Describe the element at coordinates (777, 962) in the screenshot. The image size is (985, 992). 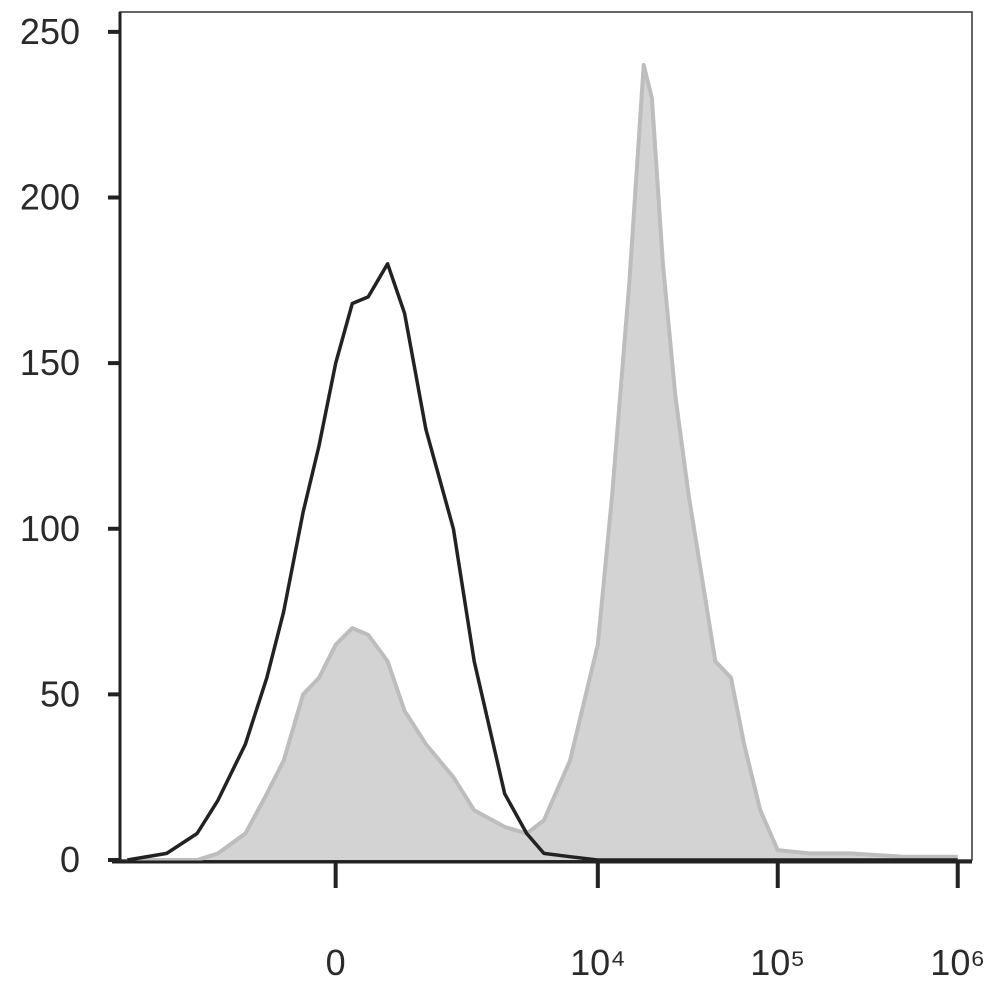
I see `x-tick-label: 10⁵` at that location.